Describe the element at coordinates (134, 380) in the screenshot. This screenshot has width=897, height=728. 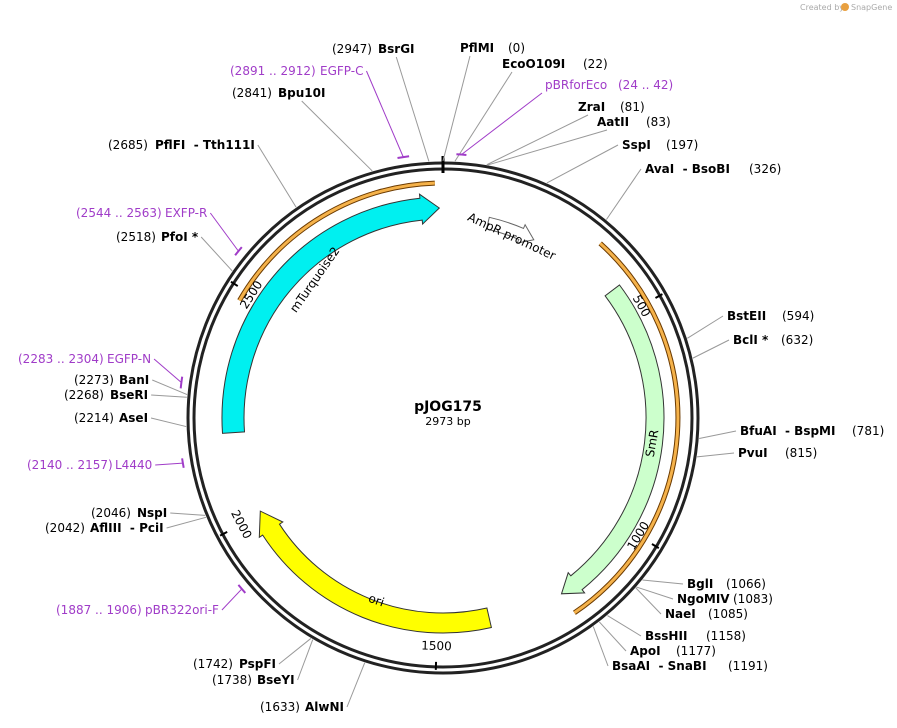
I see `enzyme-name: BanI` at that location.